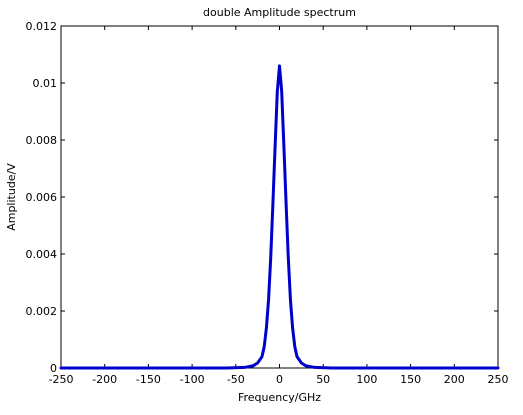  Describe the element at coordinates (53, 368) in the screenshot. I see `y-tick-label: 0` at that location.